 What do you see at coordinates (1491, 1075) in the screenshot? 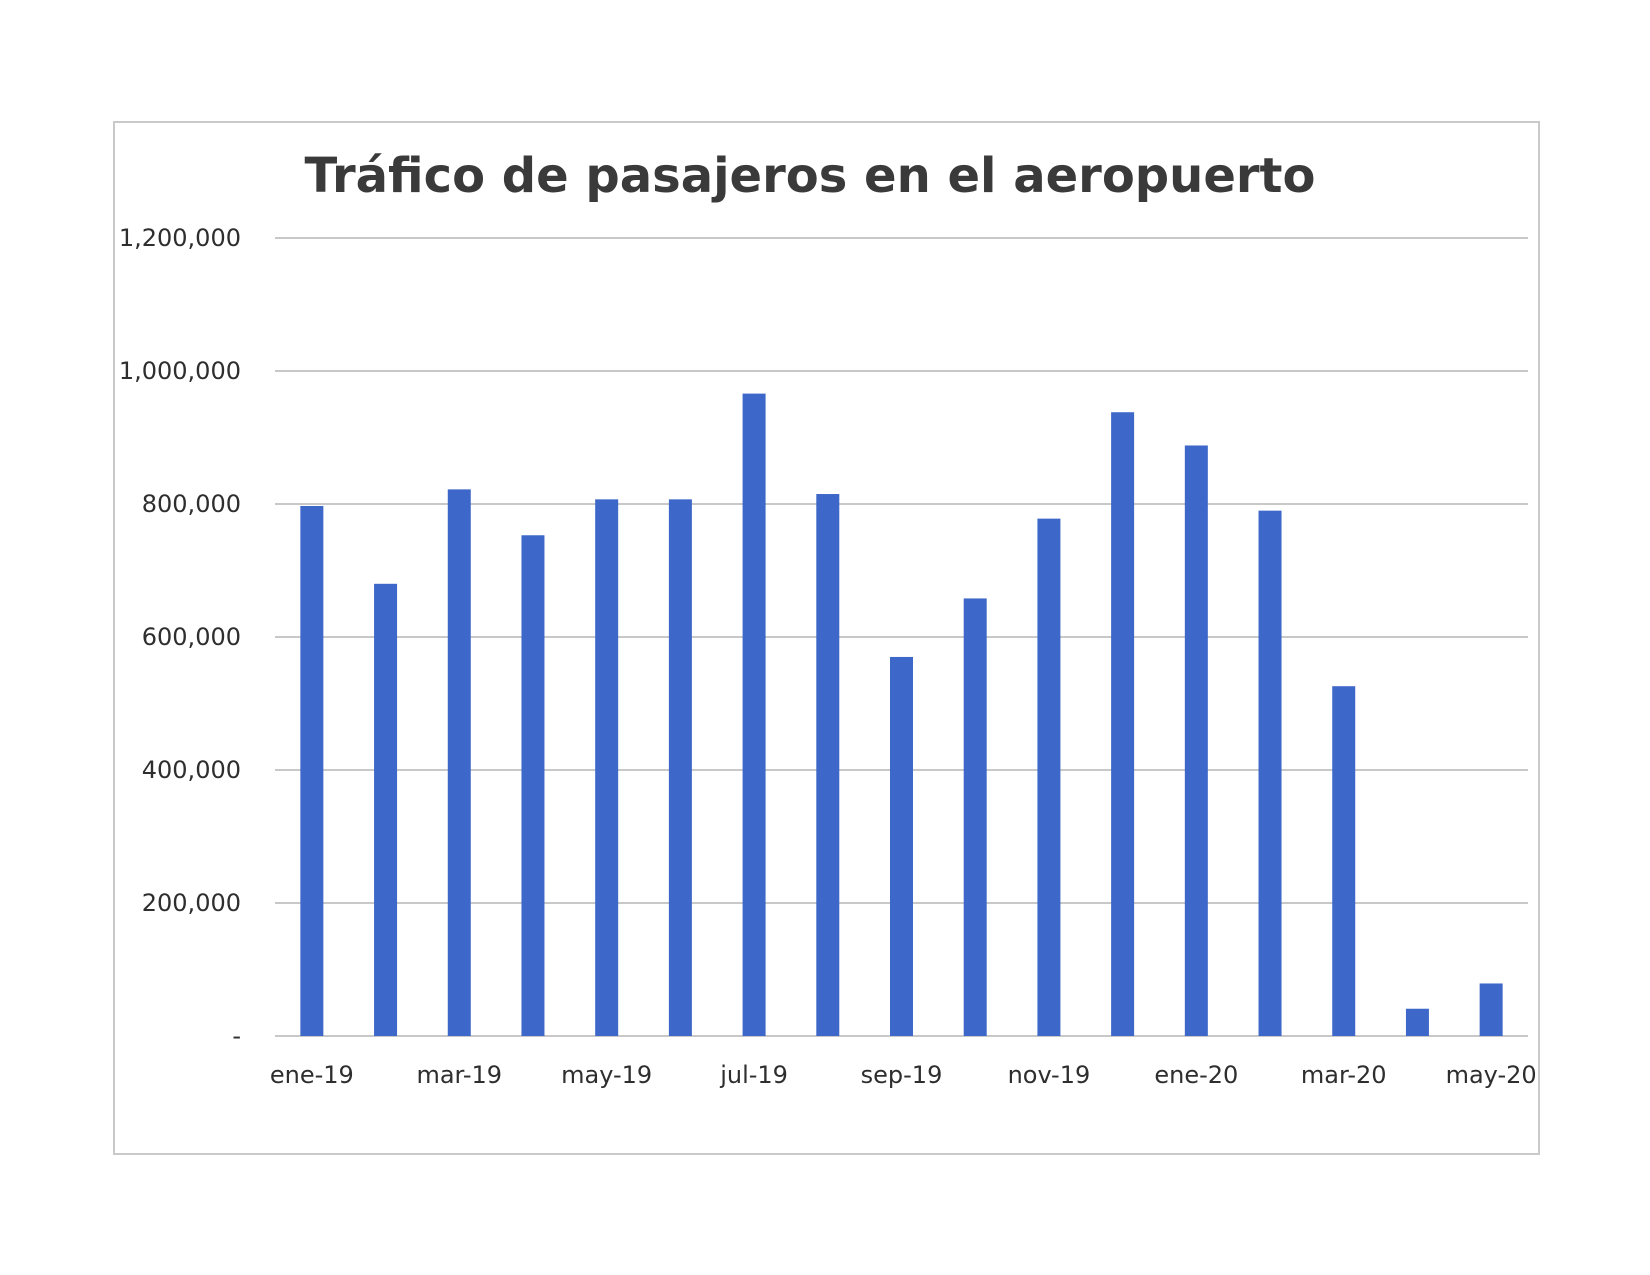
I see `x-tick-label: may-20` at bounding box center [1491, 1075].